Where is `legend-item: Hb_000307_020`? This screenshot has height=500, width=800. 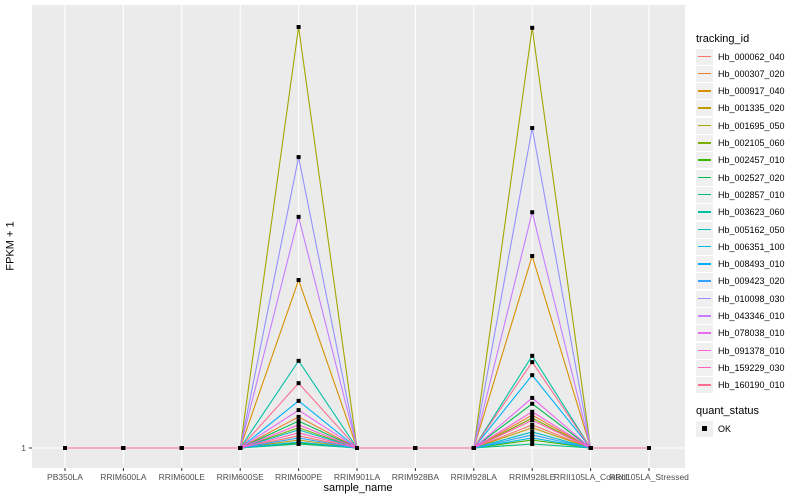
legend-item: Hb_000307_020 is located at coordinates (740, 73).